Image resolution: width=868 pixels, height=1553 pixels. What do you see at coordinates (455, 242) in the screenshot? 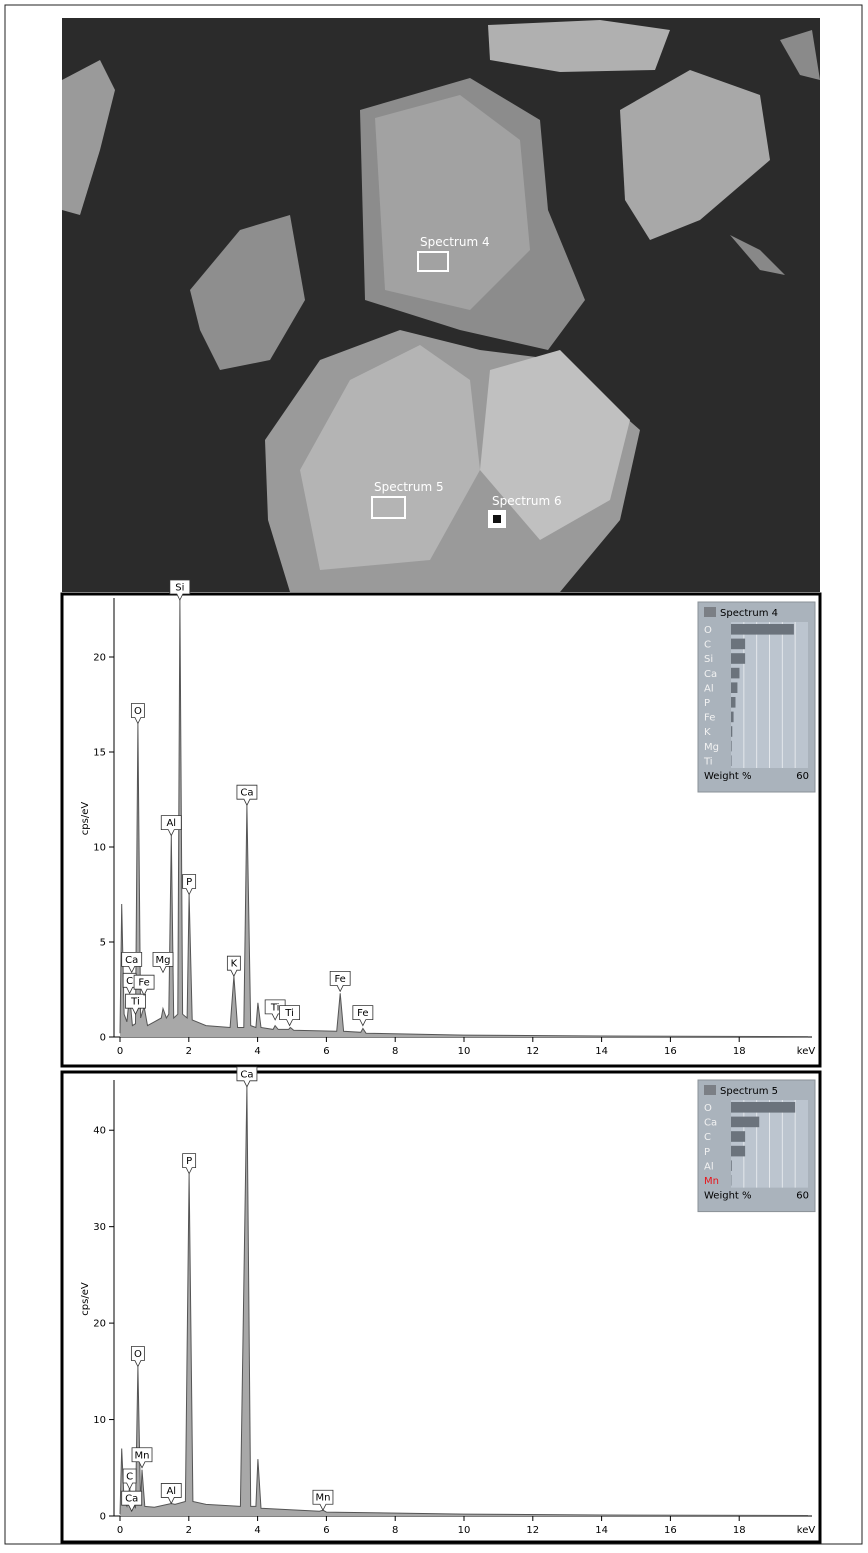
I see `region-label: Spectrum 4` at bounding box center [455, 242].